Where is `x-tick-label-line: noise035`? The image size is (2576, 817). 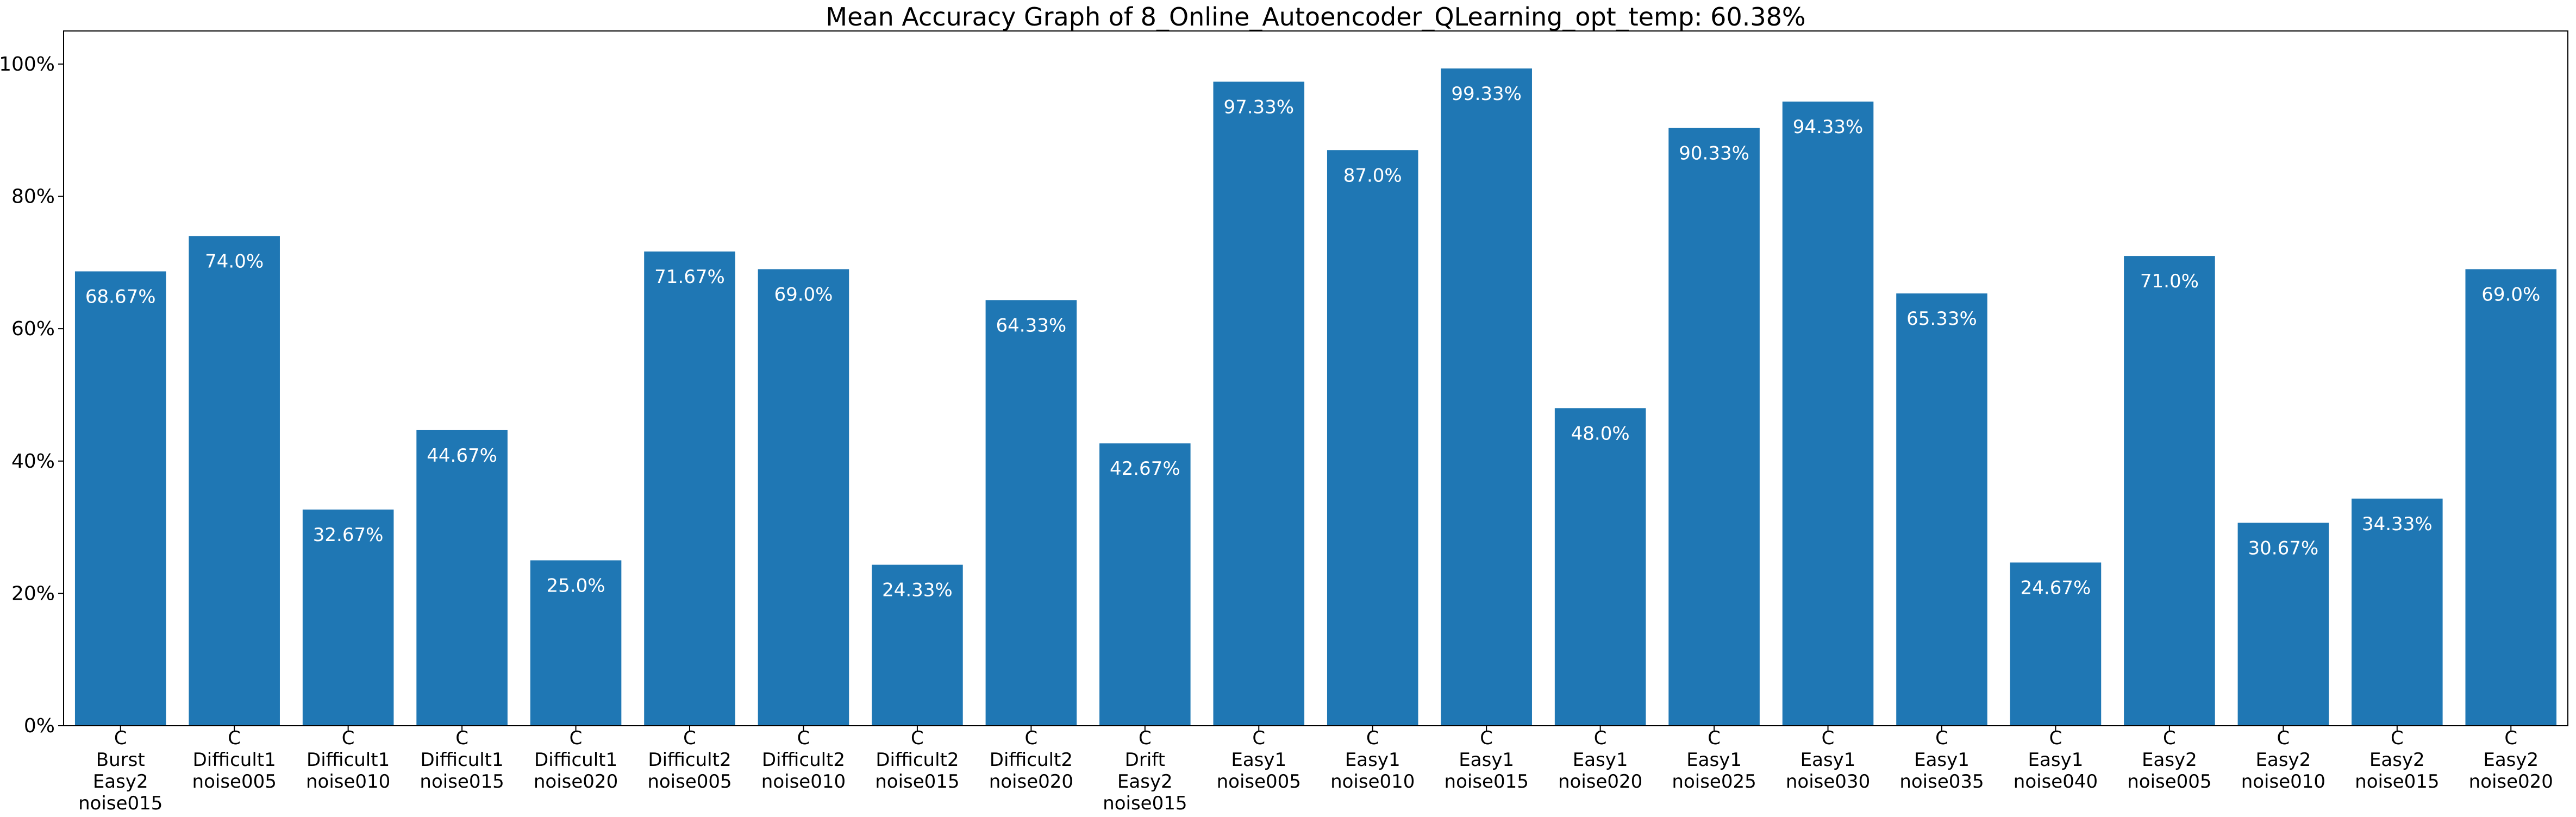
x-tick-label-line: noise035 is located at coordinates (1942, 782).